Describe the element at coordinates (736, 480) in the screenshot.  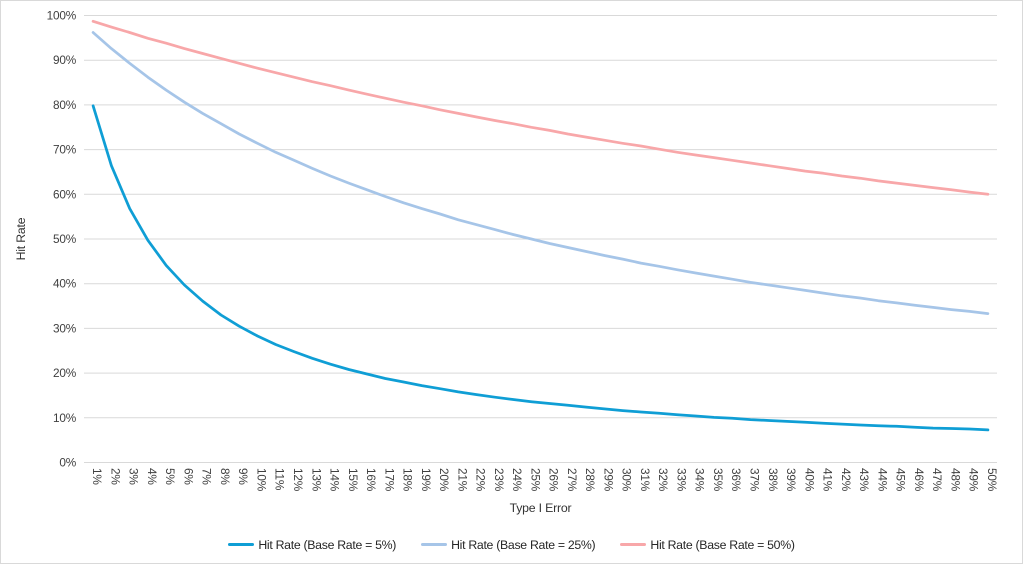
I see `x-tick-label: 36%` at that location.